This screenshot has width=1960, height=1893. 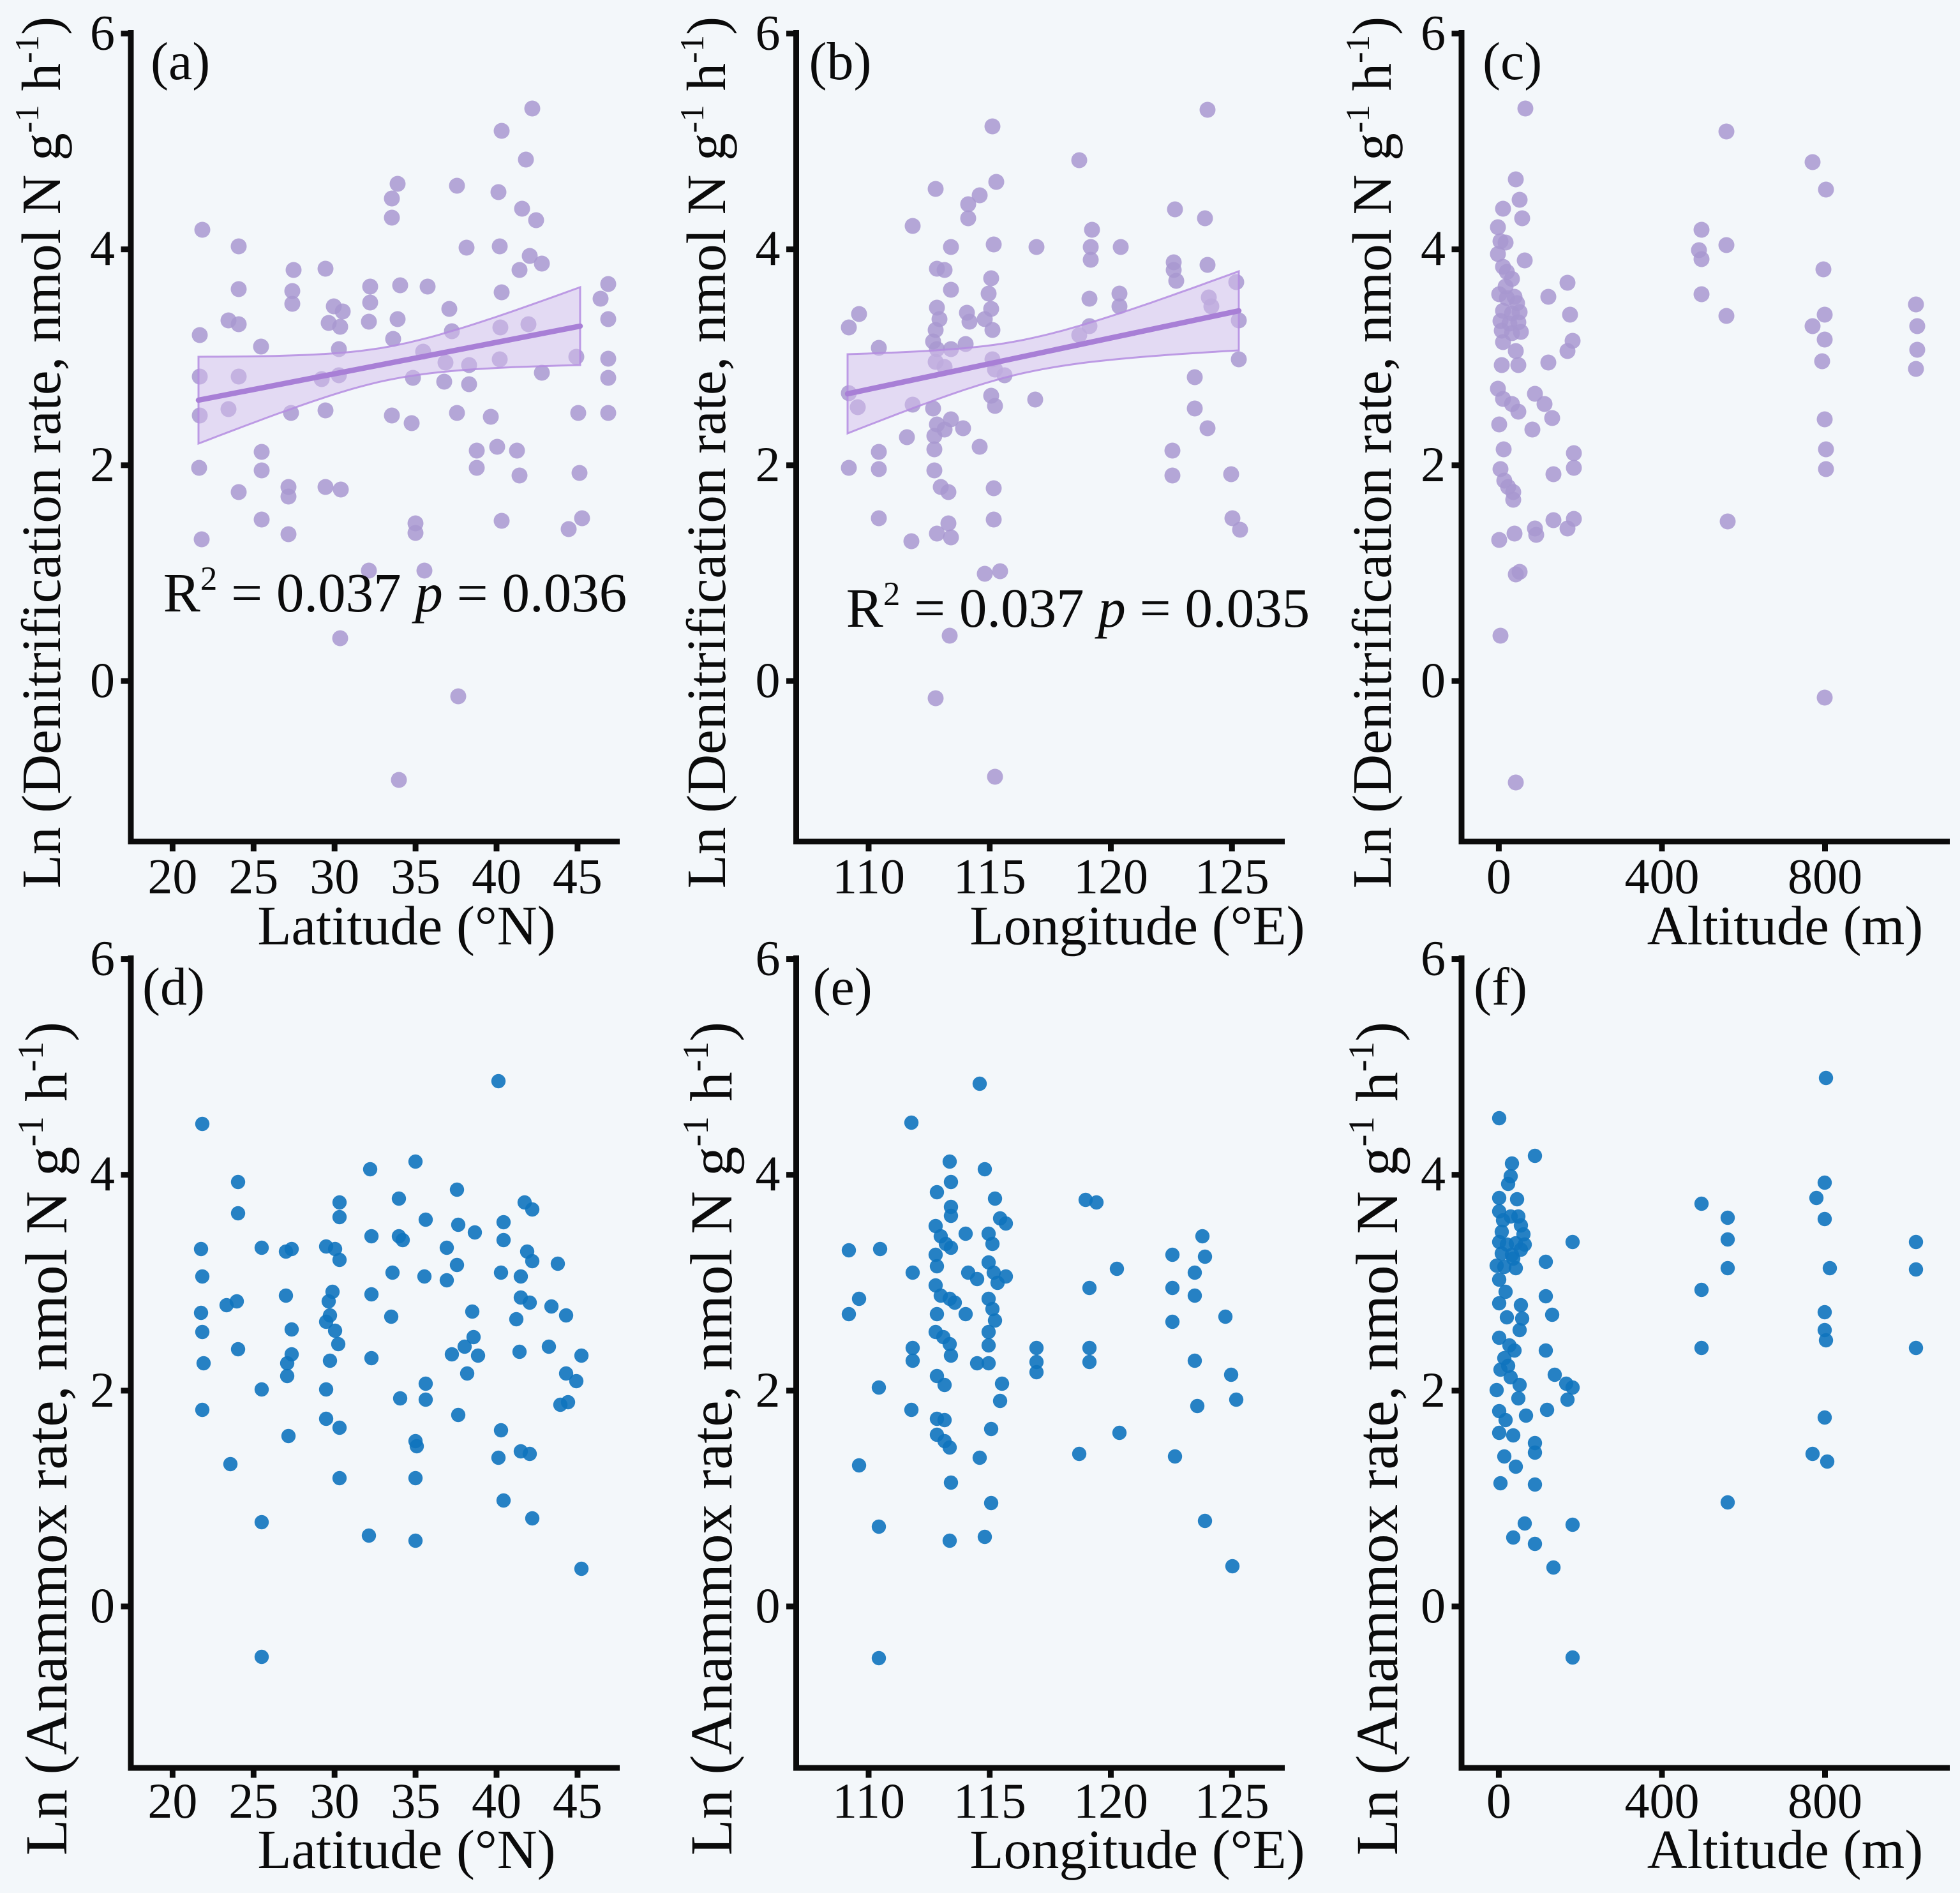 What do you see at coordinates (1501, 987) in the screenshot?
I see `svg-text: (f)` at bounding box center [1501, 987].